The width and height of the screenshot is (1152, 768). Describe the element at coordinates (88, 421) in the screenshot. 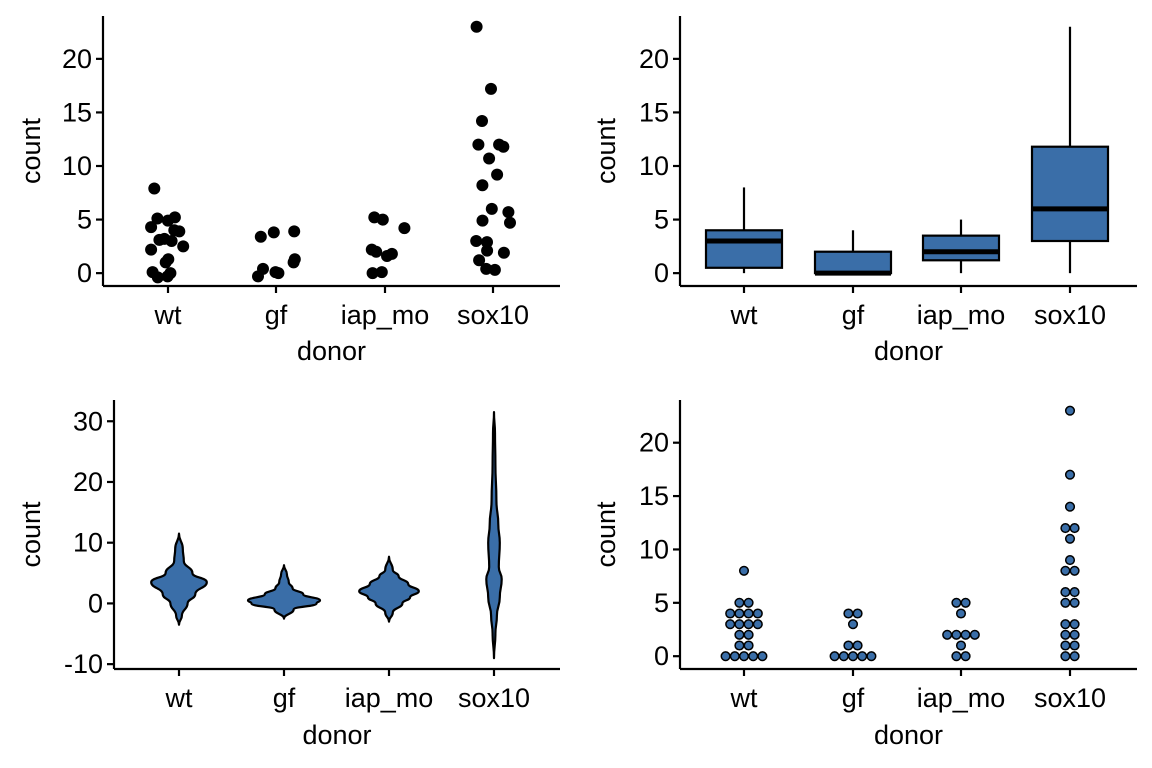

I see `y-tick-label: 30` at that location.